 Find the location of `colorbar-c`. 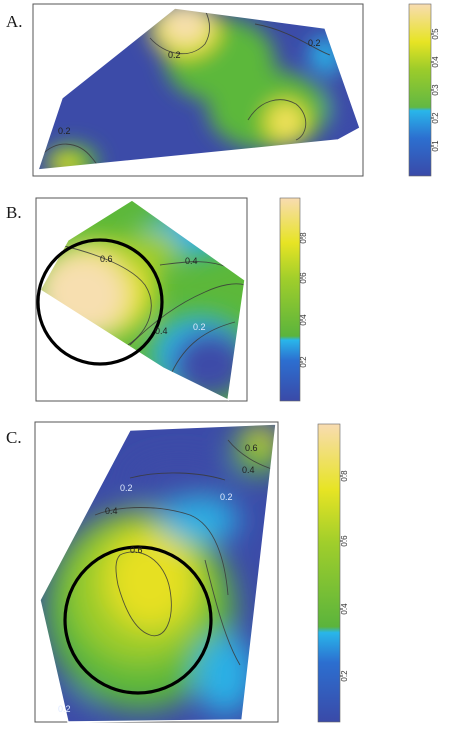

colorbar-c is located at coordinates (329, 573).